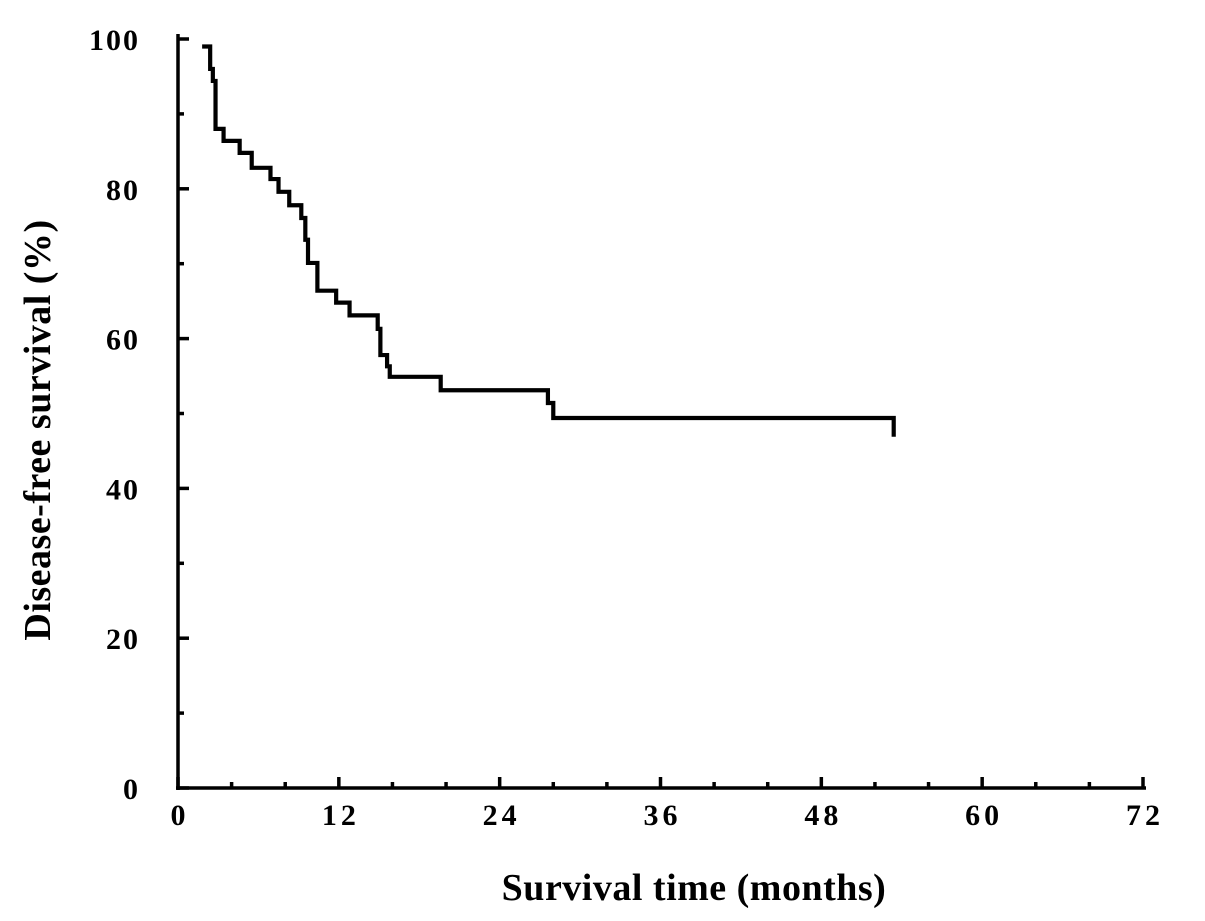 The height and width of the screenshot is (921, 1205). I want to click on x-tick-label: 72, so click(1145, 815).